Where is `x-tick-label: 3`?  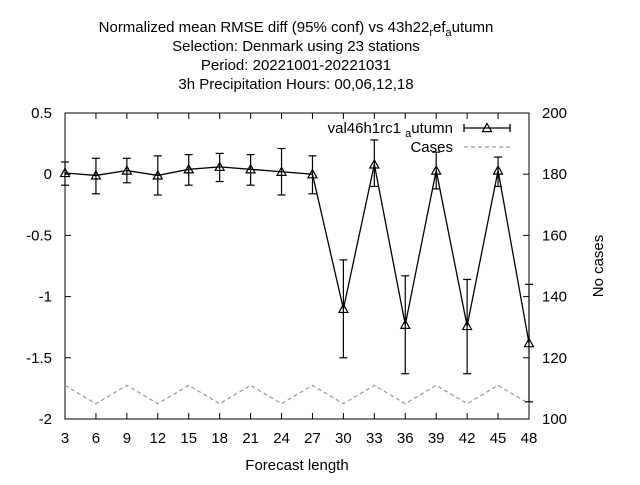
x-tick-label: 3 is located at coordinates (65, 438).